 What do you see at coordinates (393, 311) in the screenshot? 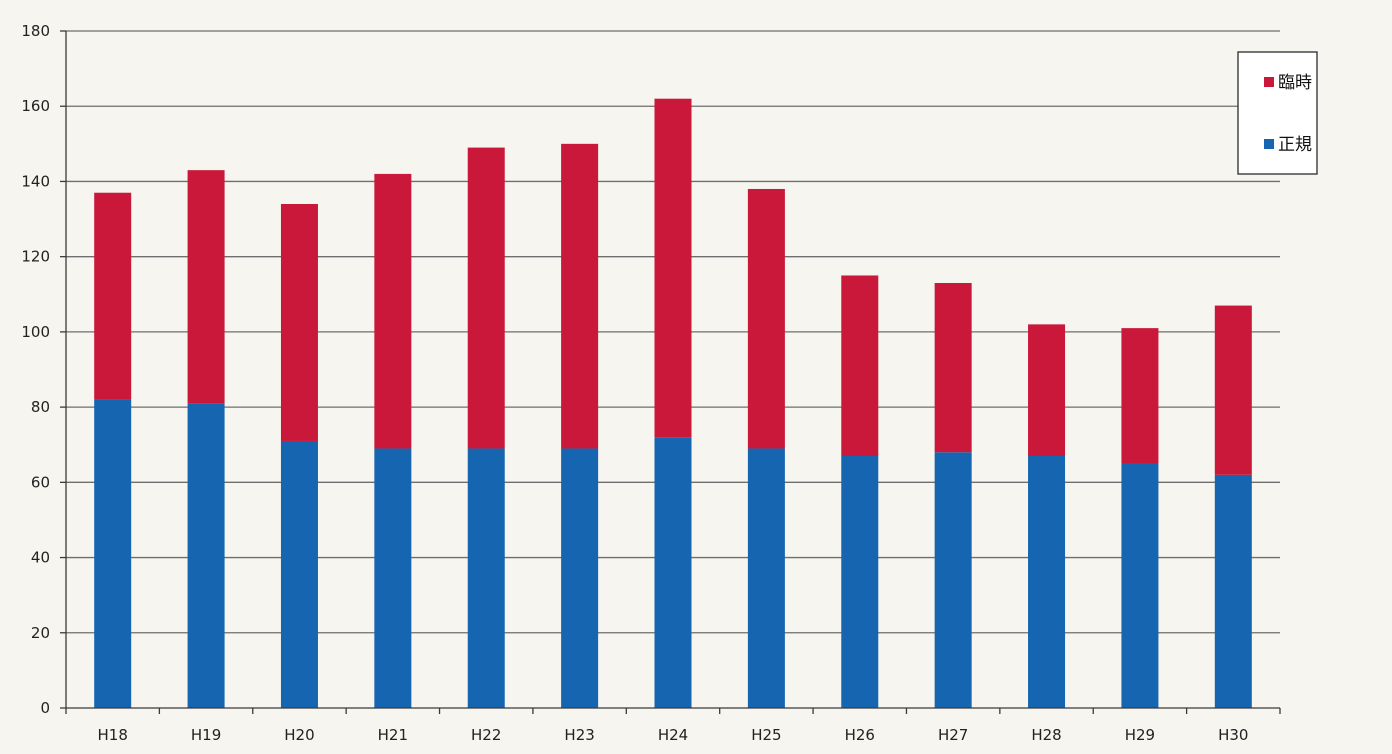
I see `bar-H21-rinji` at bounding box center [393, 311].